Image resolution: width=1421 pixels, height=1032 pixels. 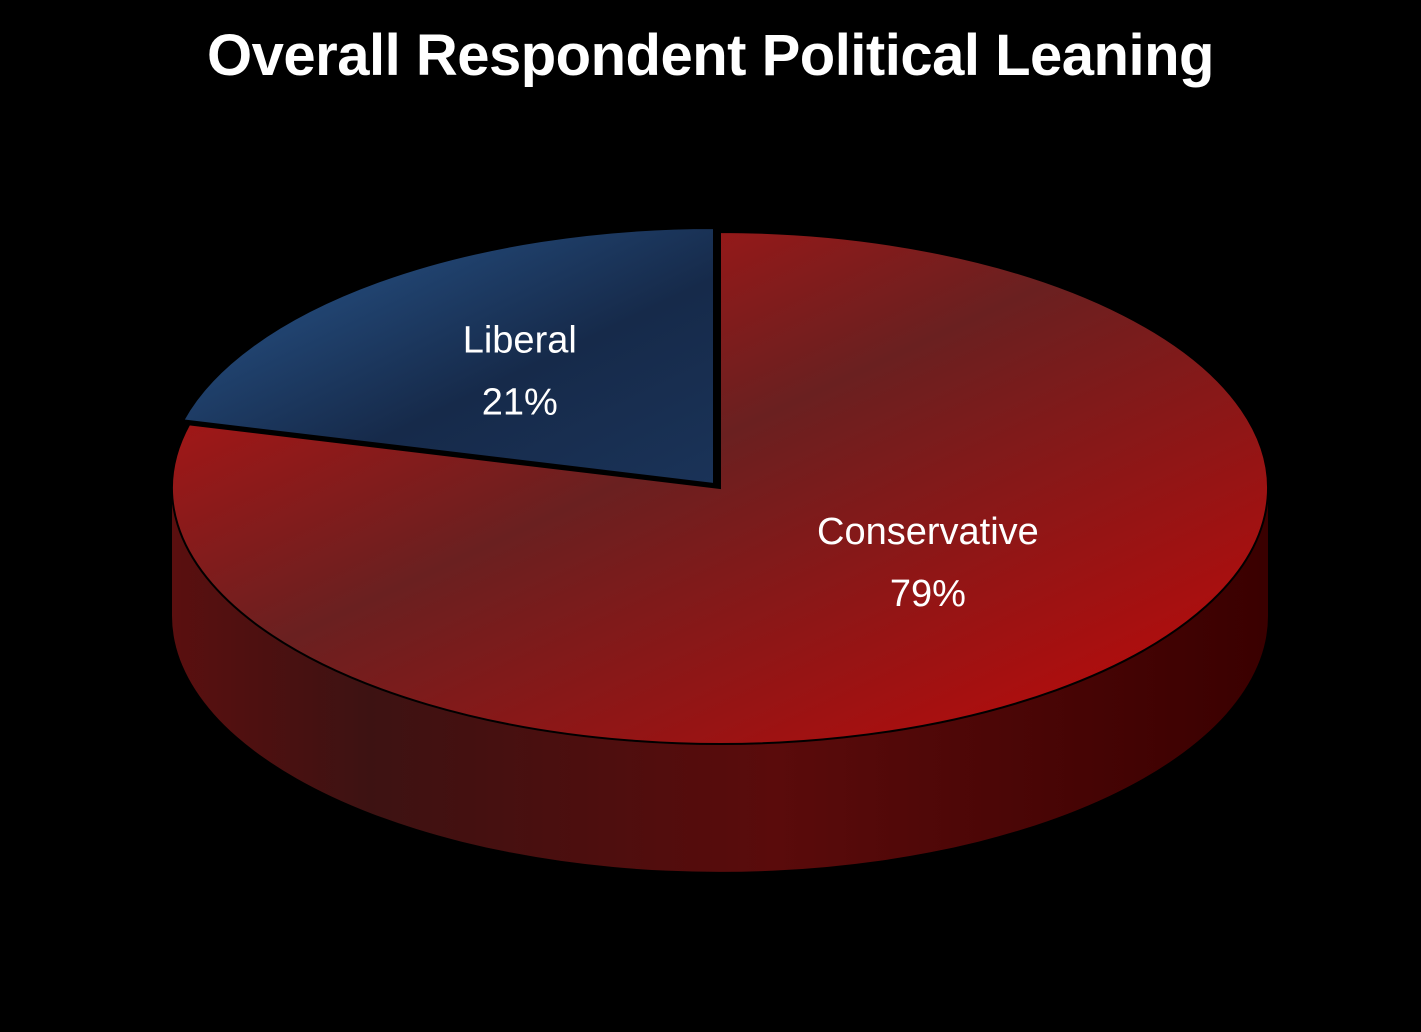 What do you see at coordinates (710, 55) in the screenshot?
I see `chart-title: Overall Respondent Political Leaning` at bounding box center [710, 55].